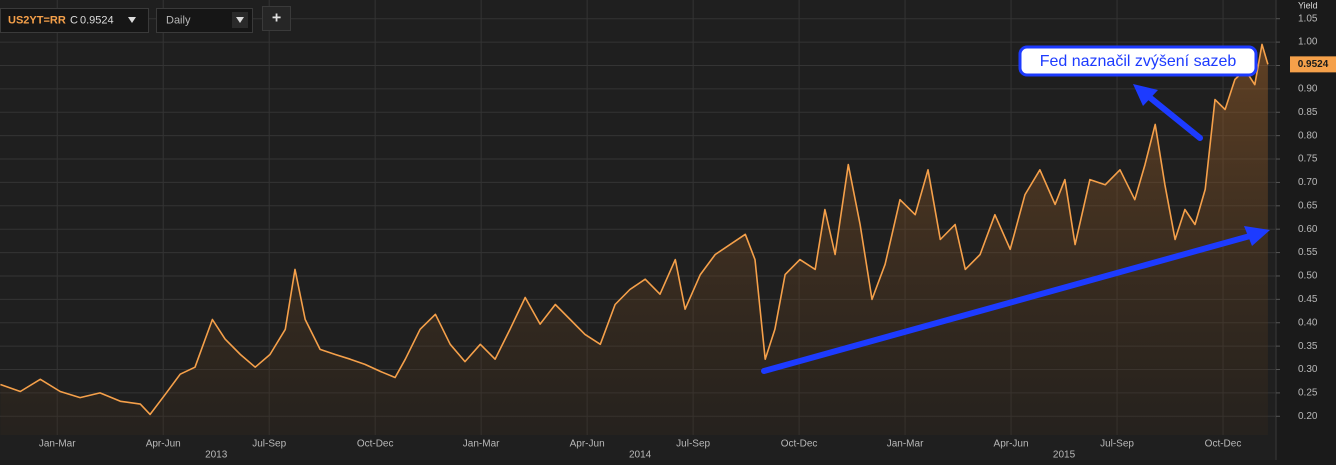 Image resolution: width=1336 pixels, height=465 pixels. I want to click on close-prefix: C, so click(74, 20).